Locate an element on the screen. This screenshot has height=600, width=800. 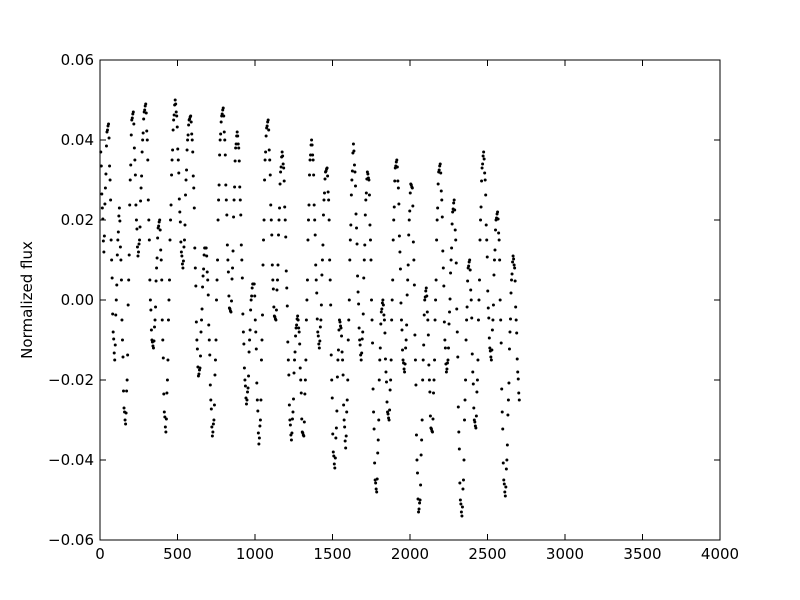
y-tick-label: 0.06 is located at coordinates (77, 60).